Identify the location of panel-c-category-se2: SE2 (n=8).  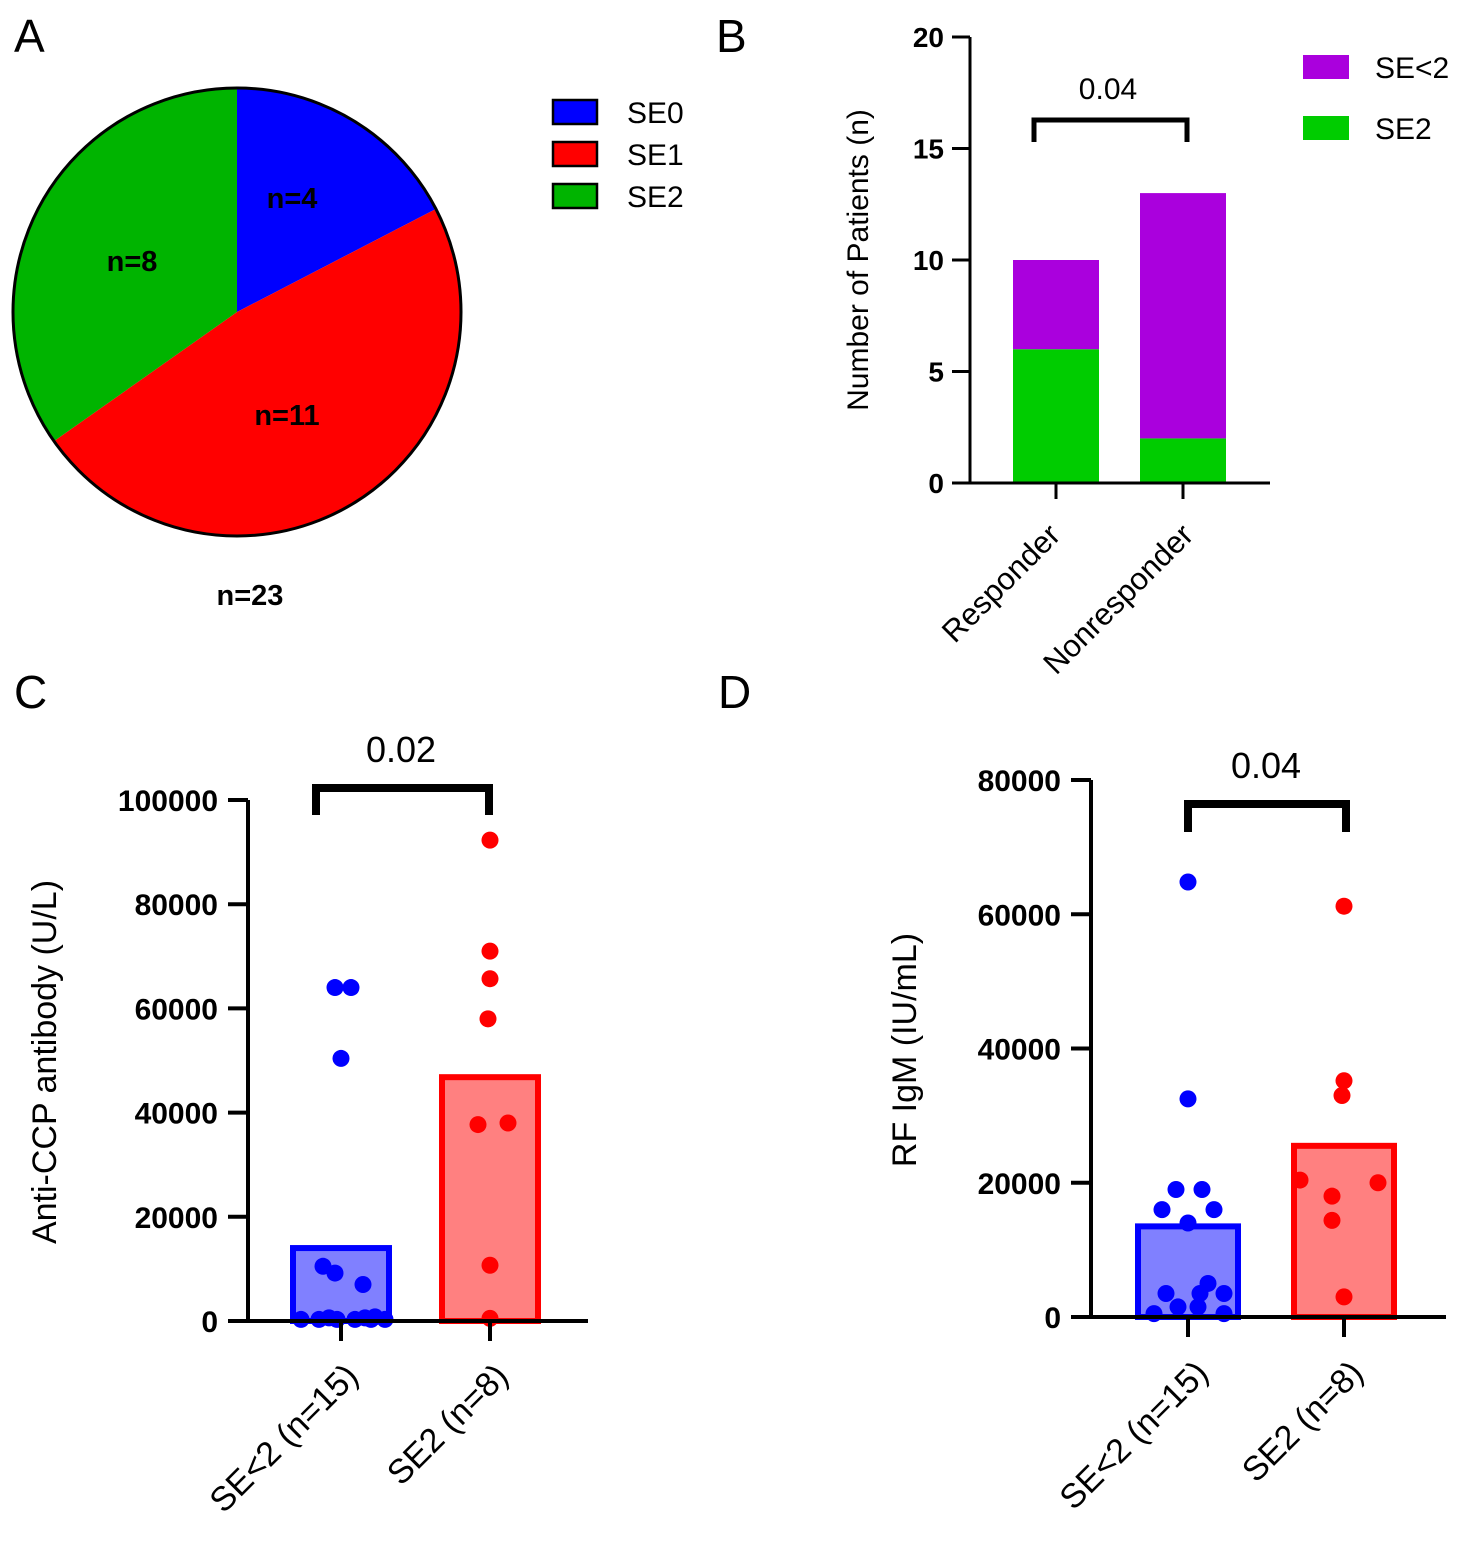
(448, 1425).